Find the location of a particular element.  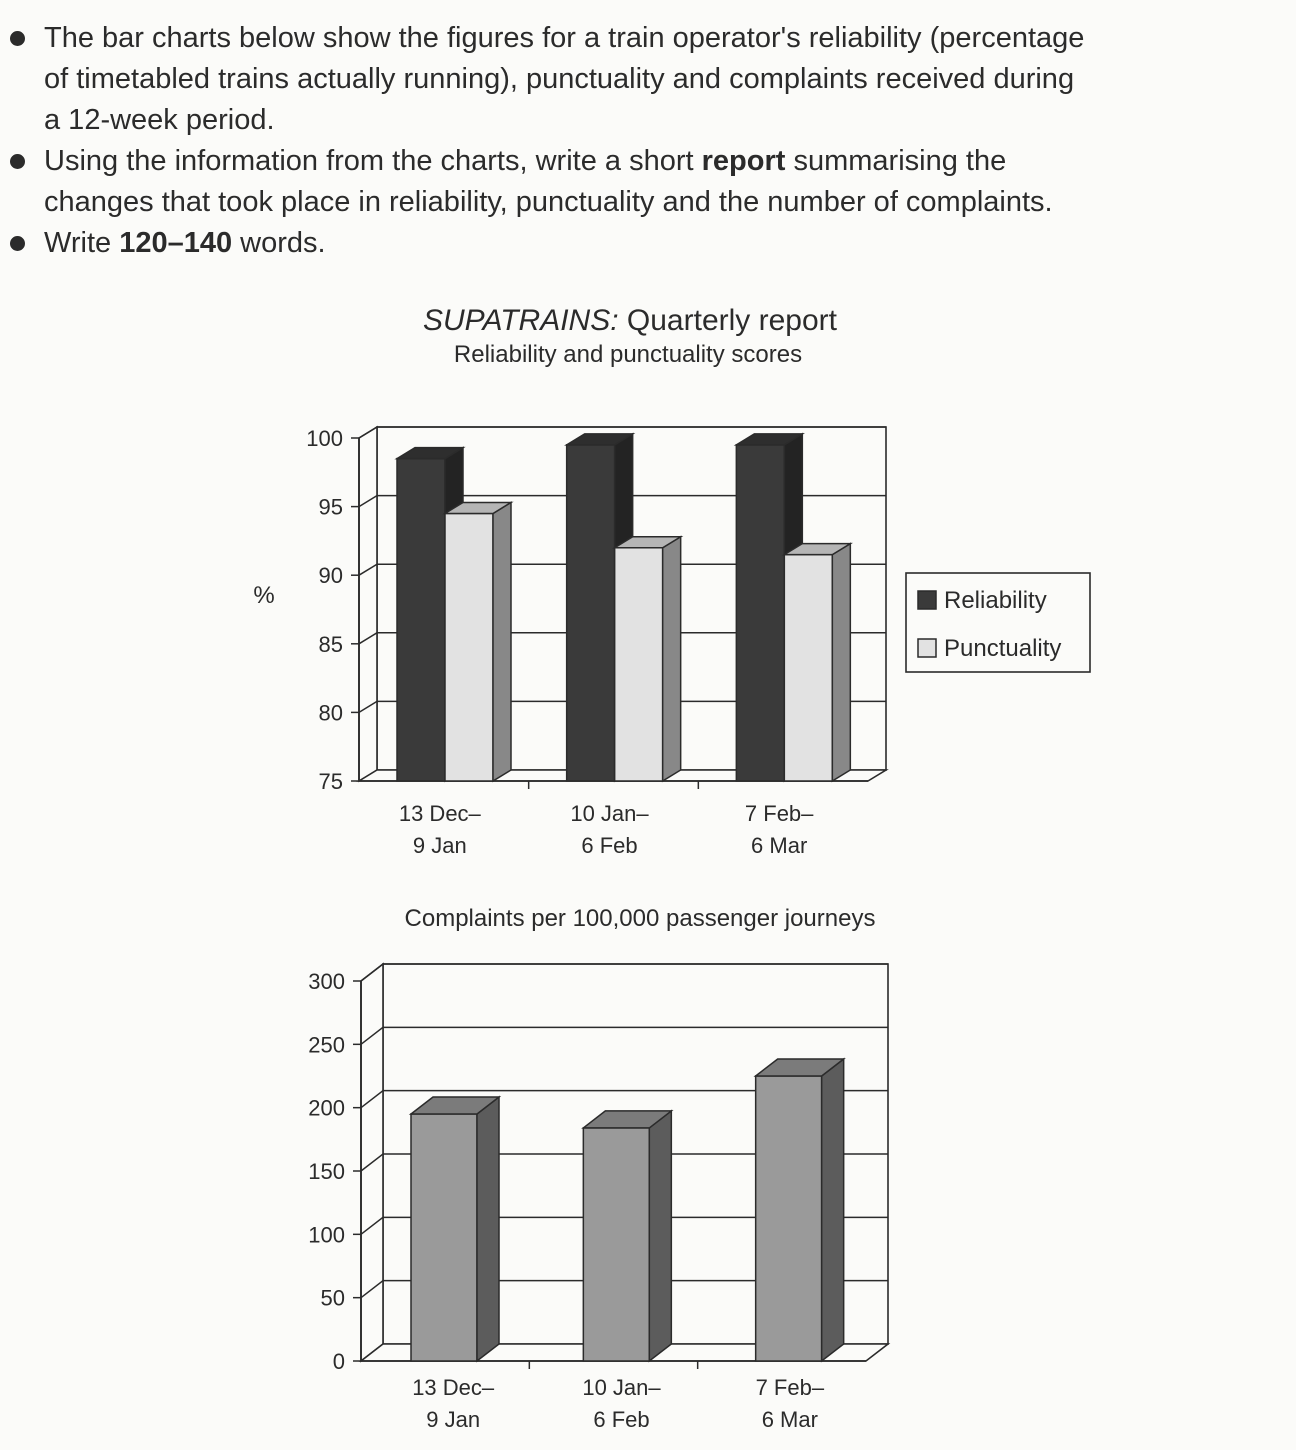

chart2-xtick-label: 13 Dec– is located at coordinates (453, 1387).